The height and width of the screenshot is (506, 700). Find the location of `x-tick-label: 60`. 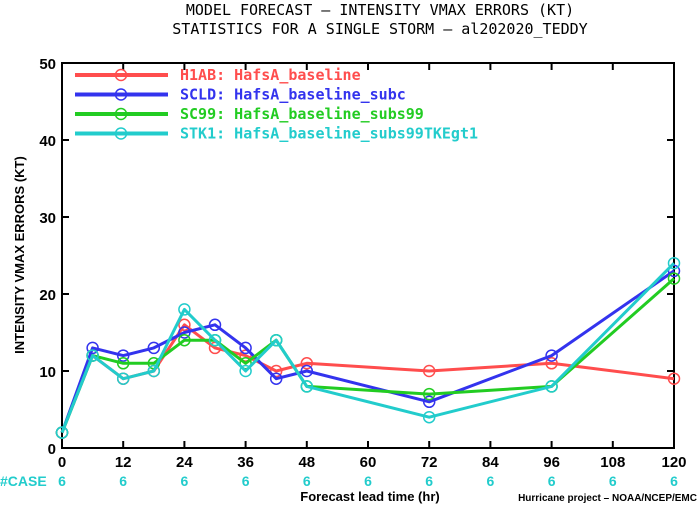

x-tick-label: 60 is located at coordinates (368, 462).